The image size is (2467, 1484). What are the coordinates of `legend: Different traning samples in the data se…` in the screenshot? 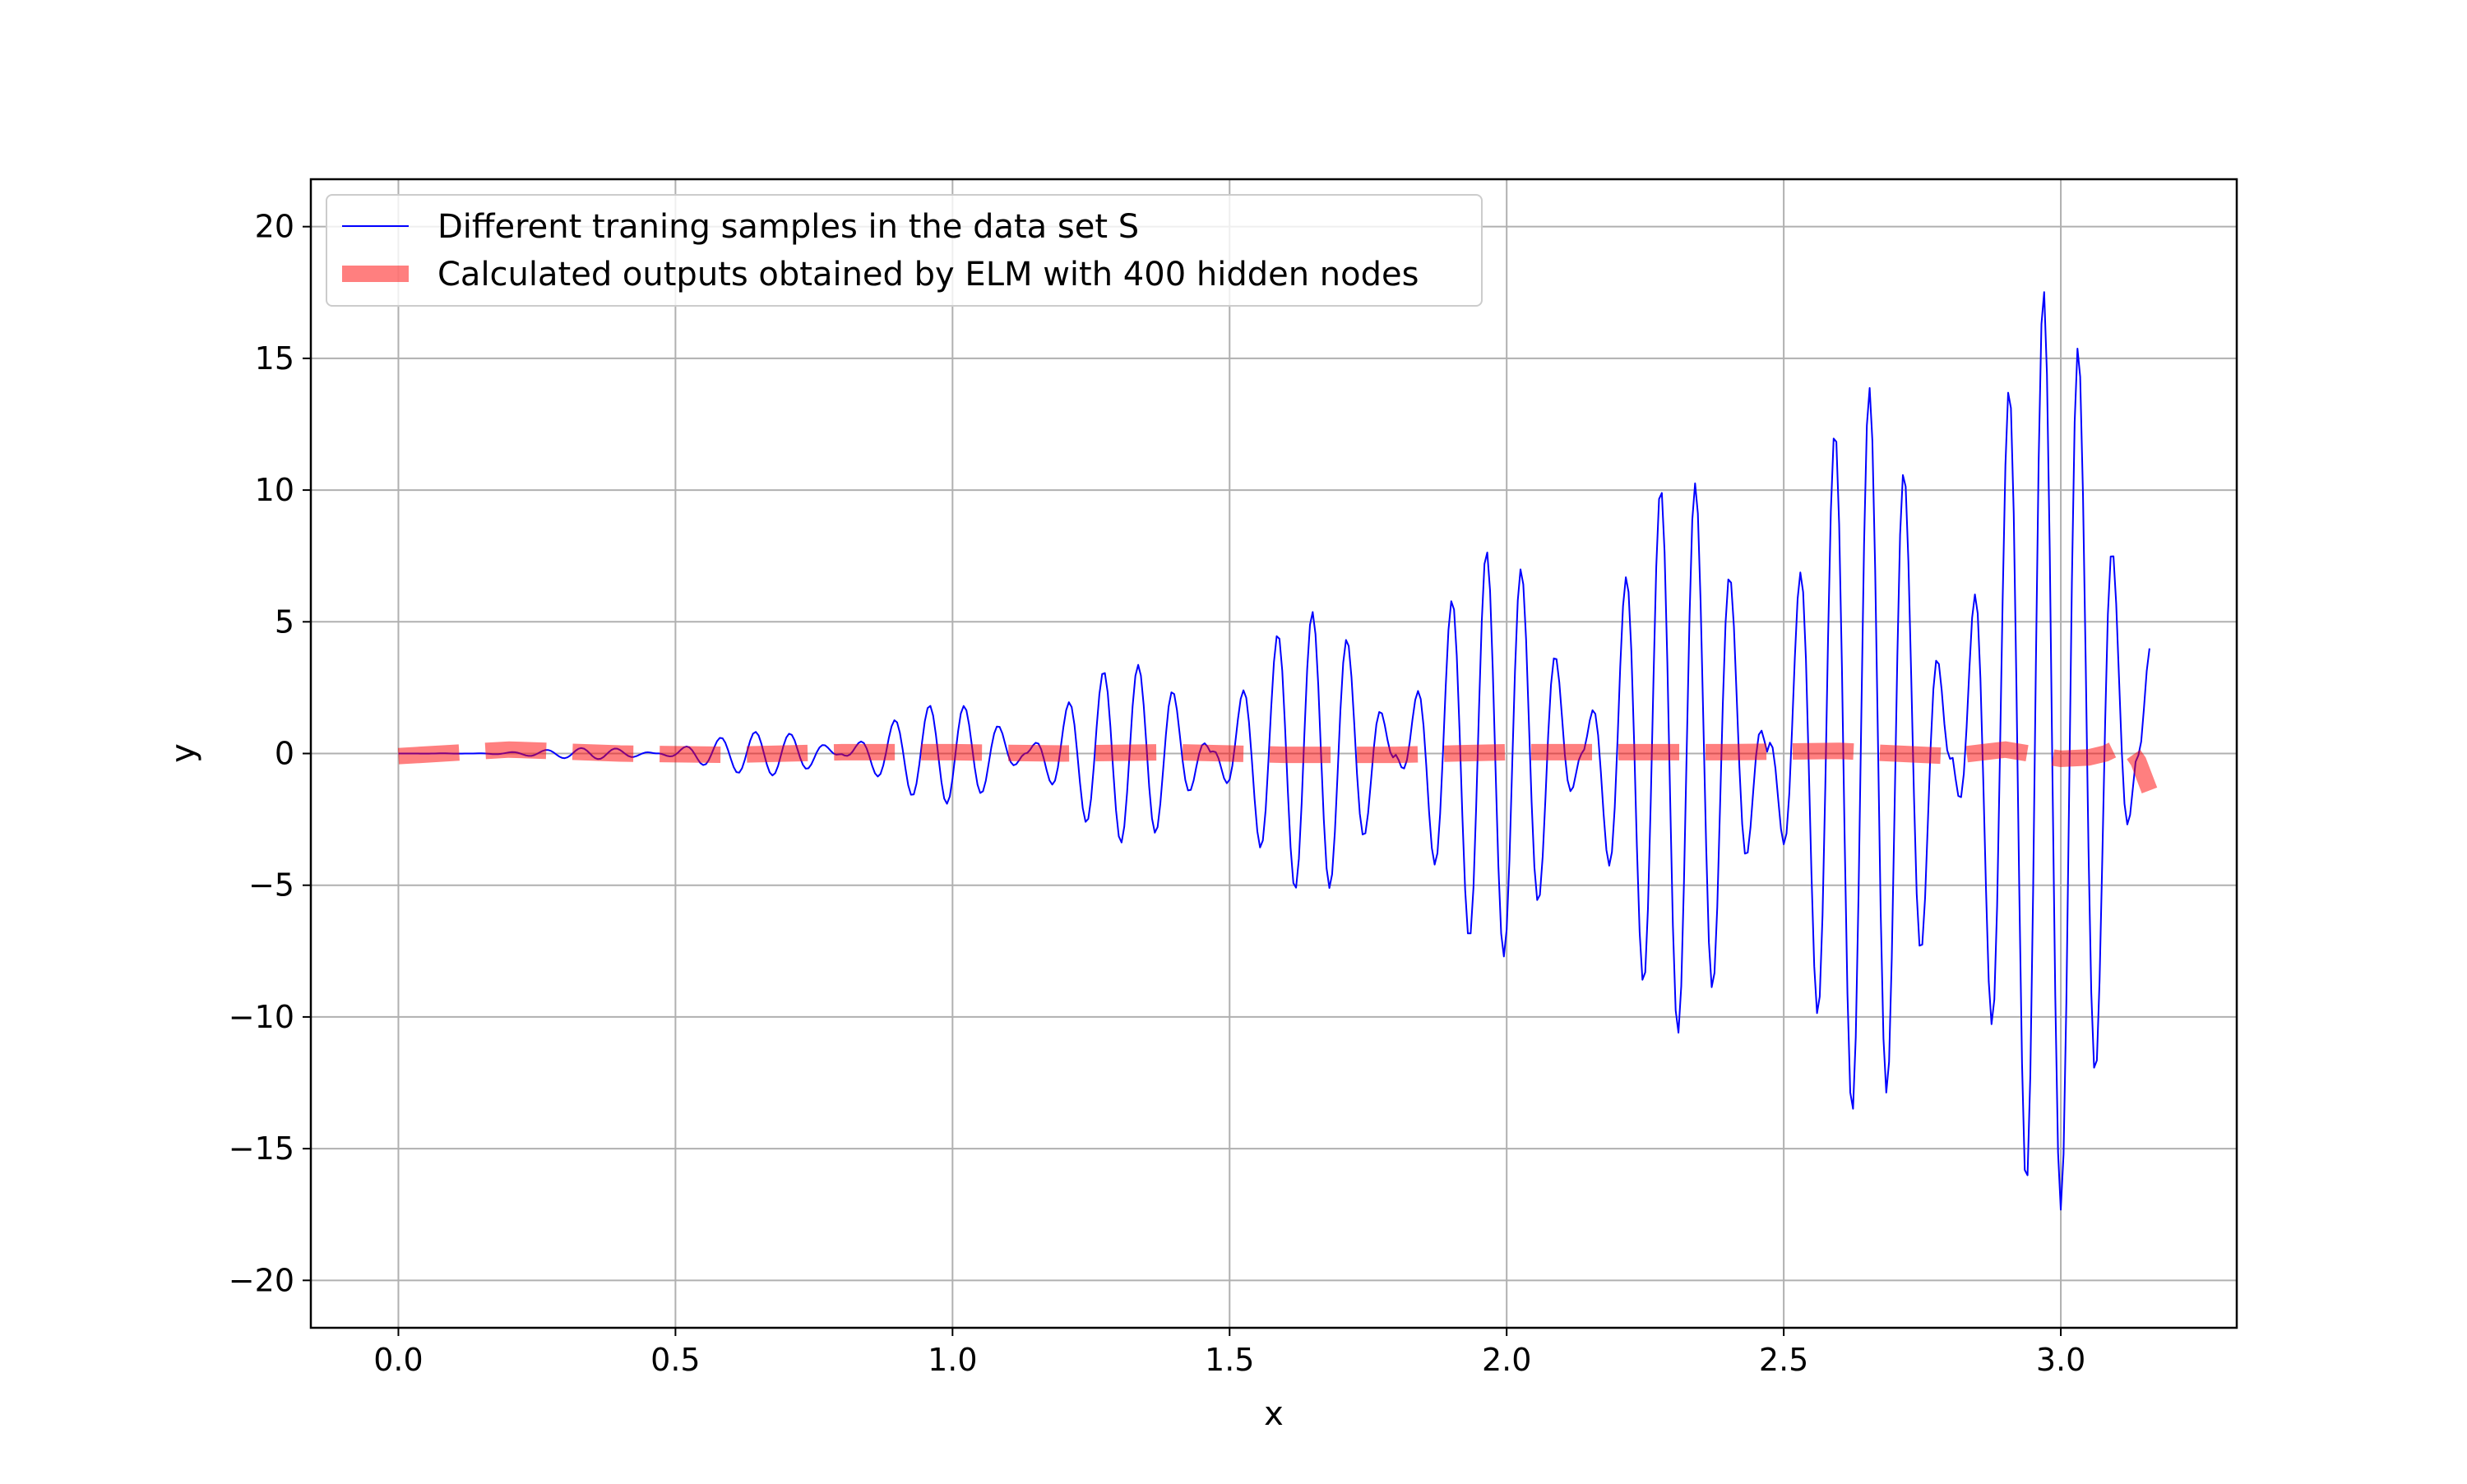 It's located at (904, 251).